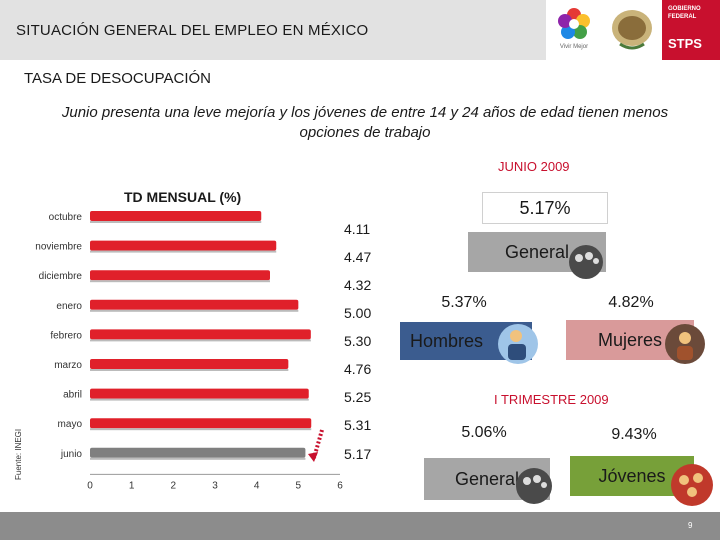  Describe the element at coordinates (484, 433) in the screenshot. I see `quarter-general-value: 5.06%` at that location.